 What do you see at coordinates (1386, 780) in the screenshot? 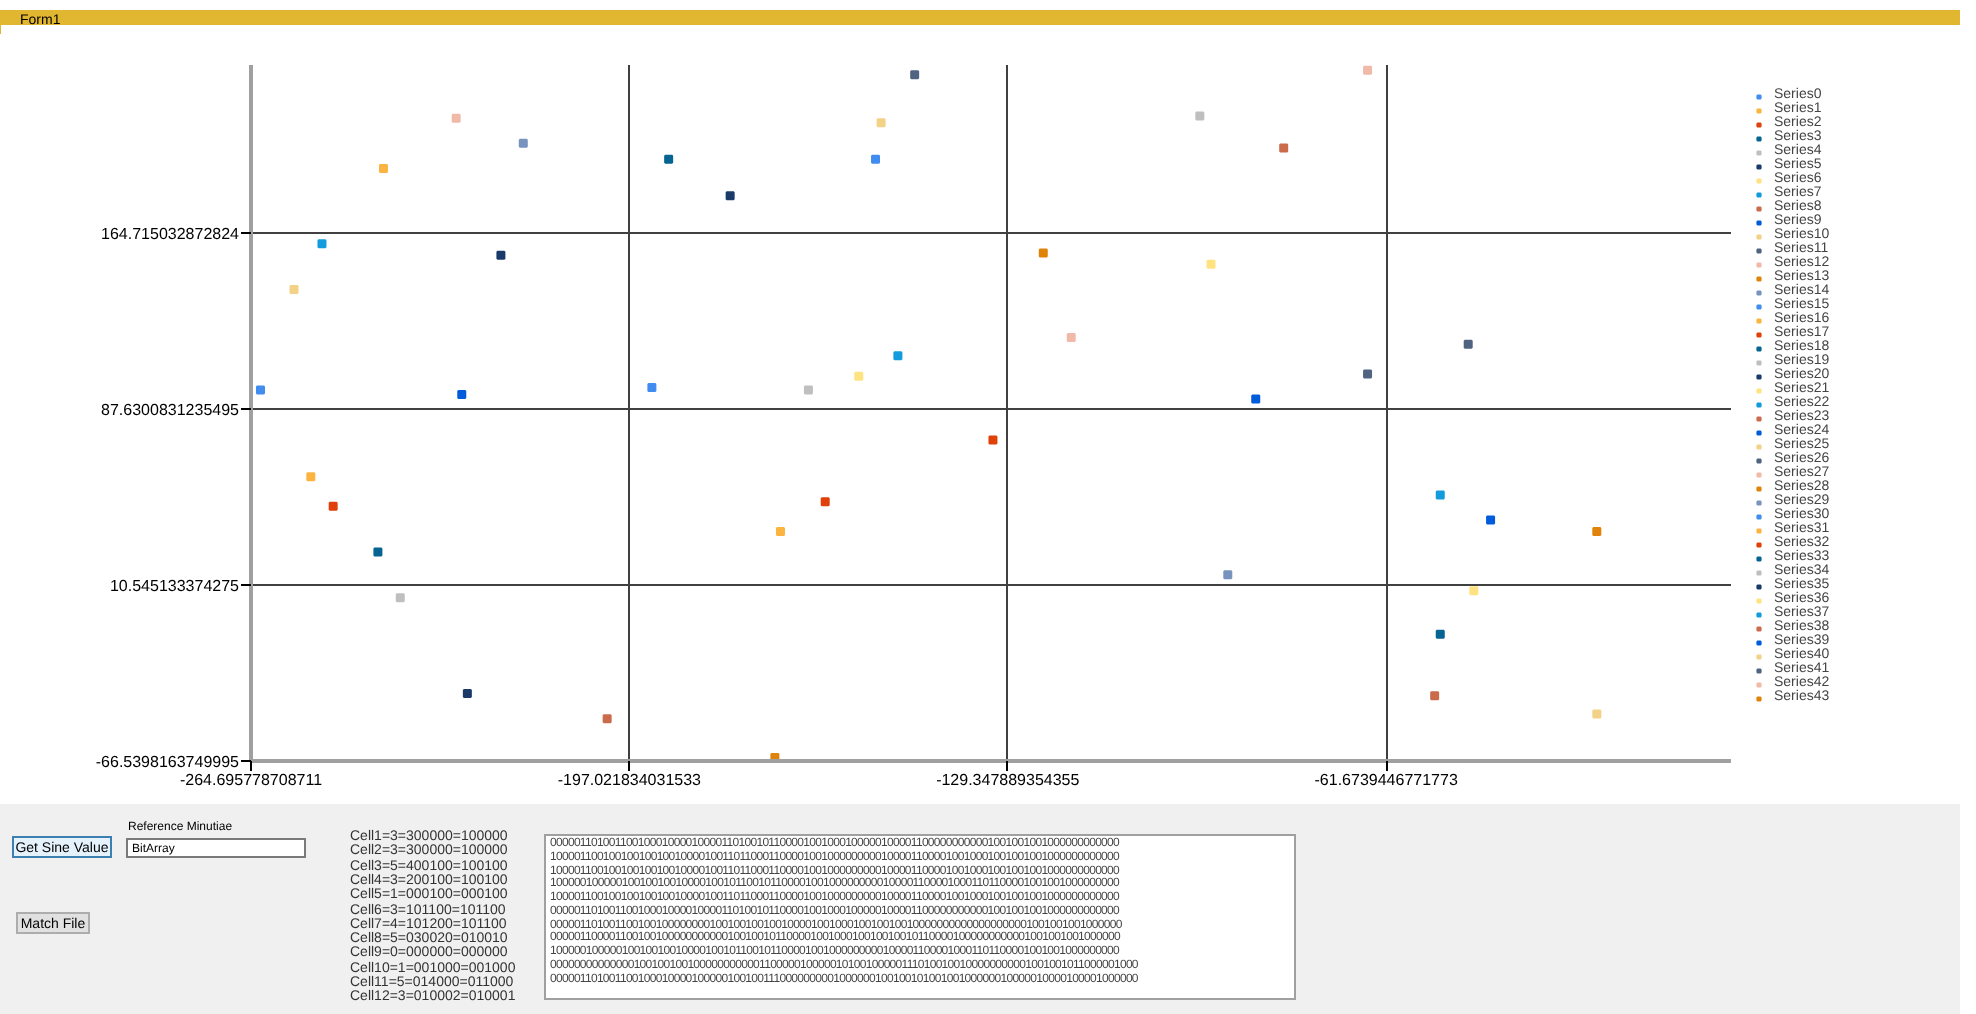
I see `x-tick-label: -61.6739446771773` at bounding box center [1386, 780].